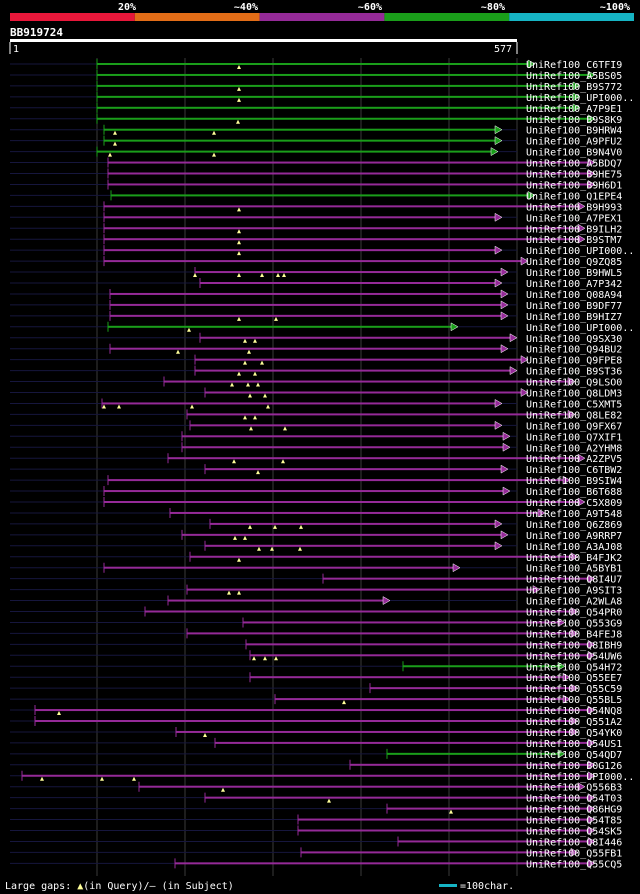  What do you see at coordinates (316, 294) in the screenshot?
I see `hit-row: UniRef100_Q08A94` at bounding box center [316, 294].